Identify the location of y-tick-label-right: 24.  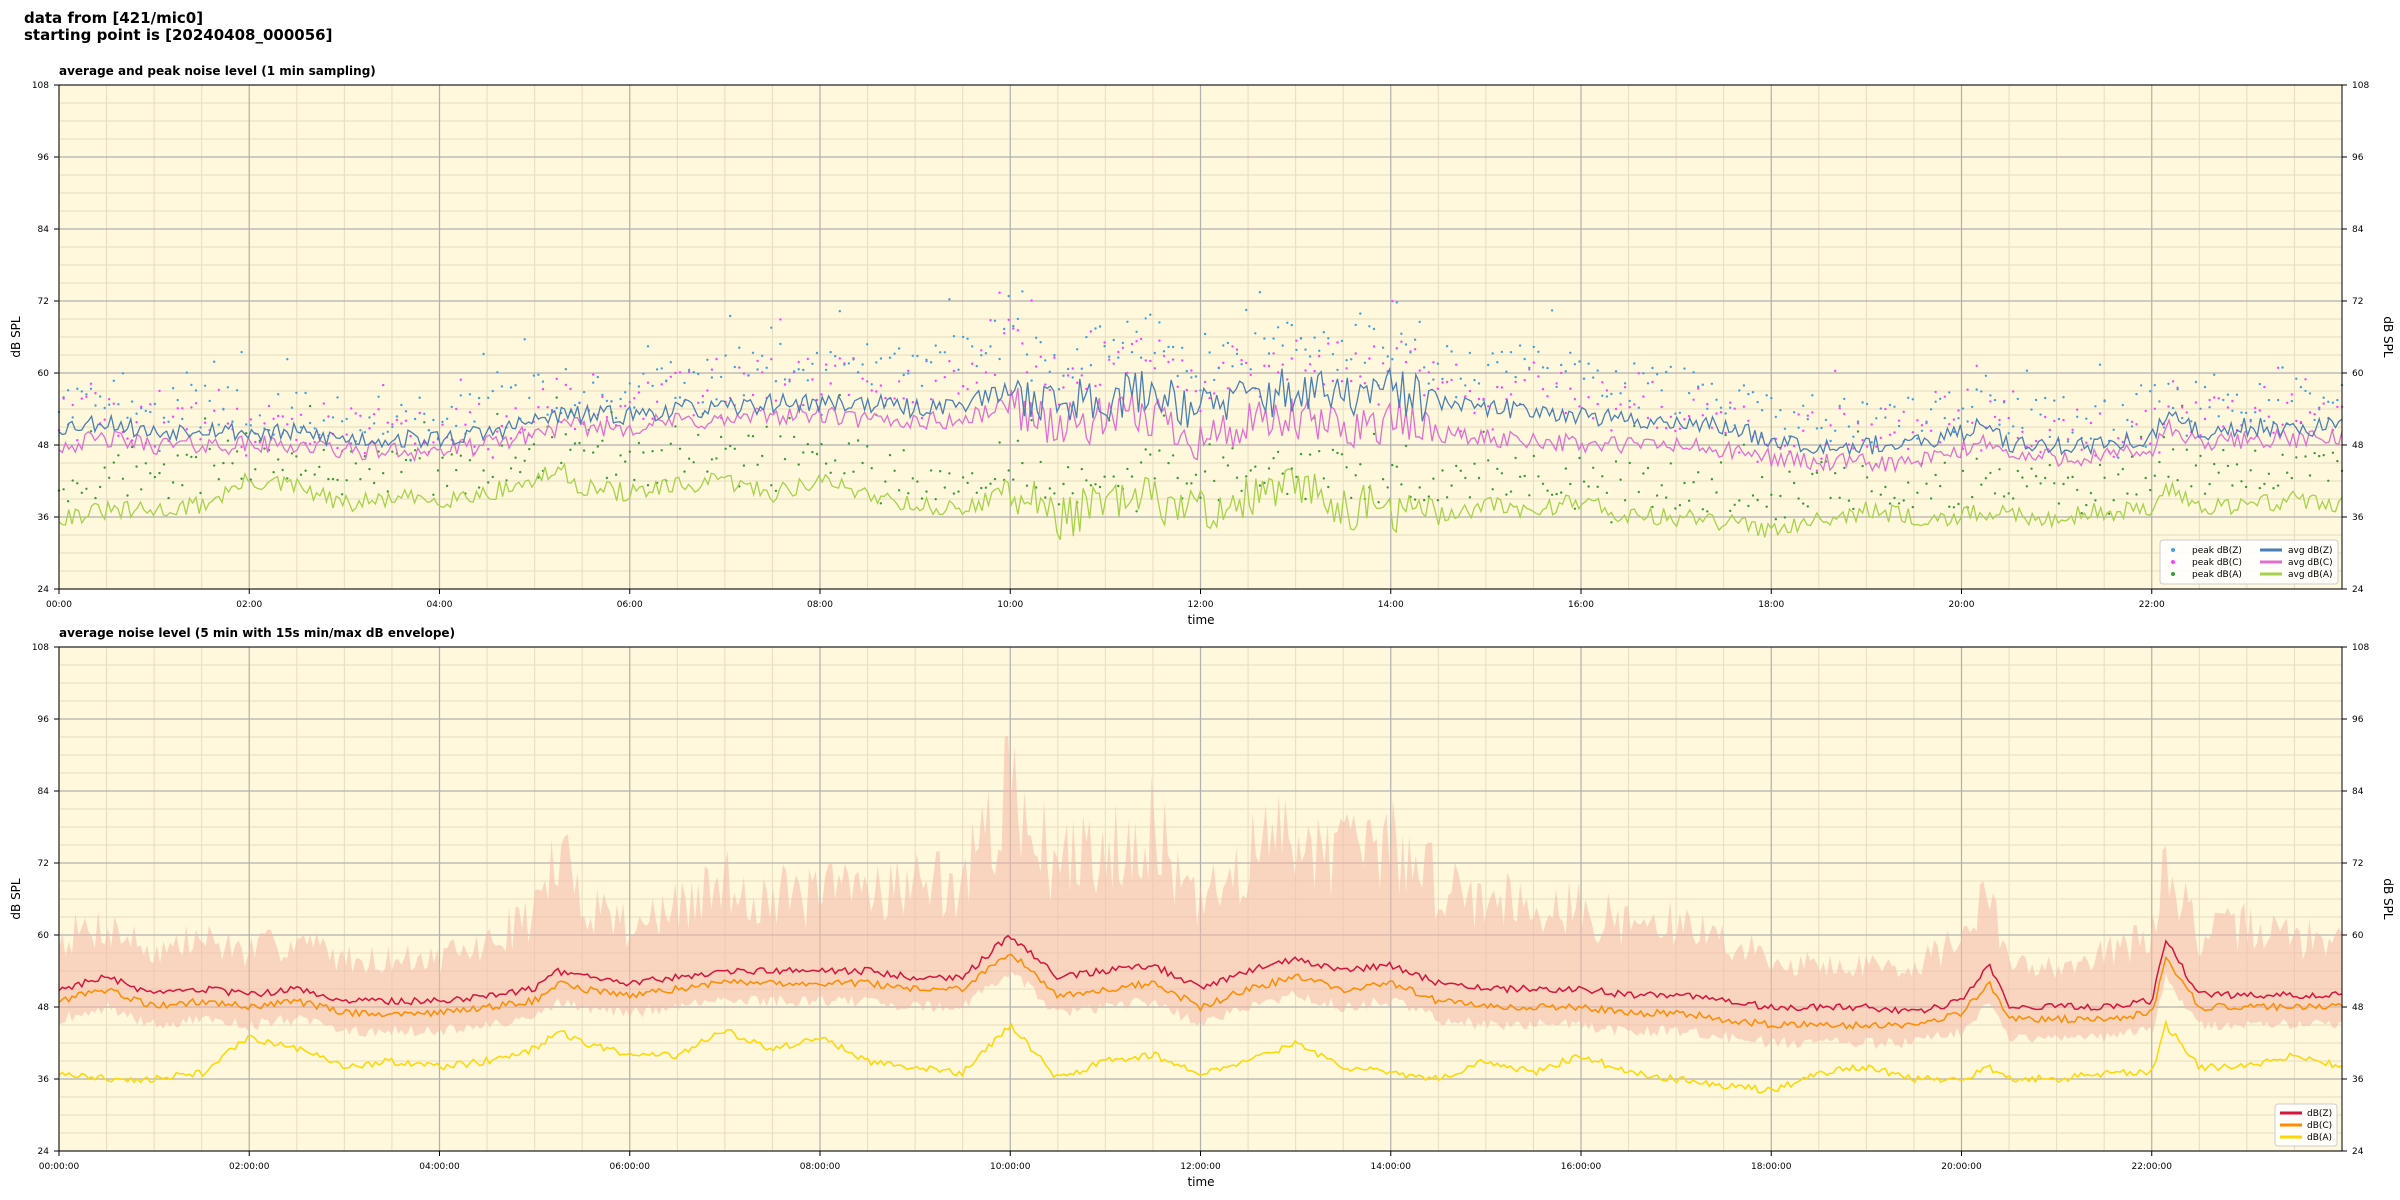
(2358, 1152).